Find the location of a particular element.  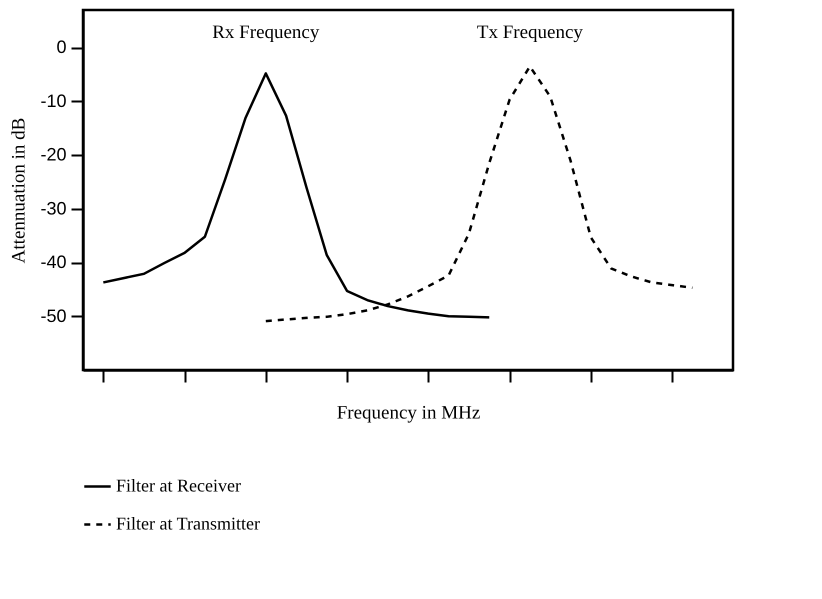

y-tick-label: 0 is located at coordinates (61, 47).